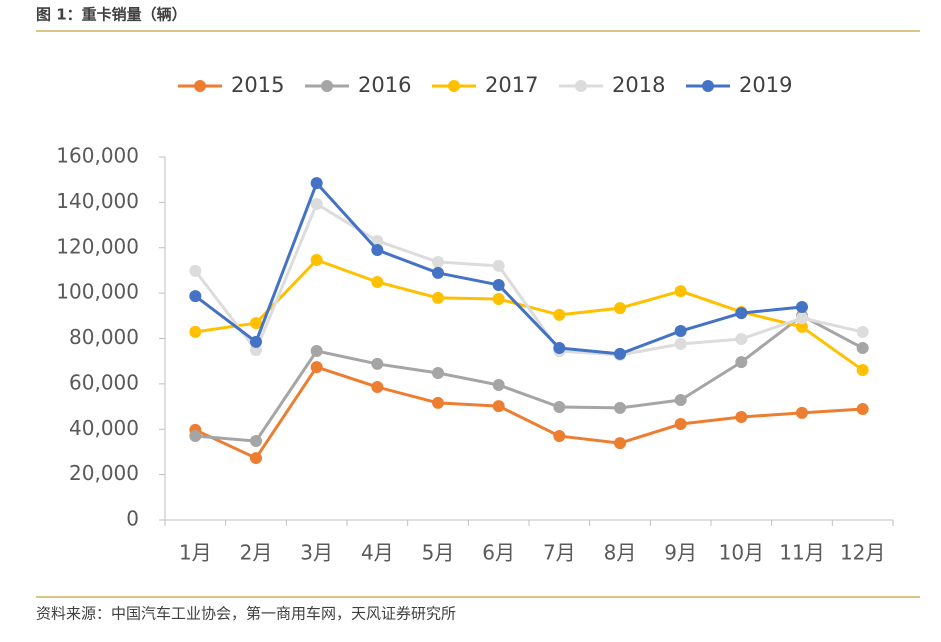  What do you see at coordinates (438, 553) in the screenshot?
I see `x-tick-label: 5月` at bounding box center [438, 553].